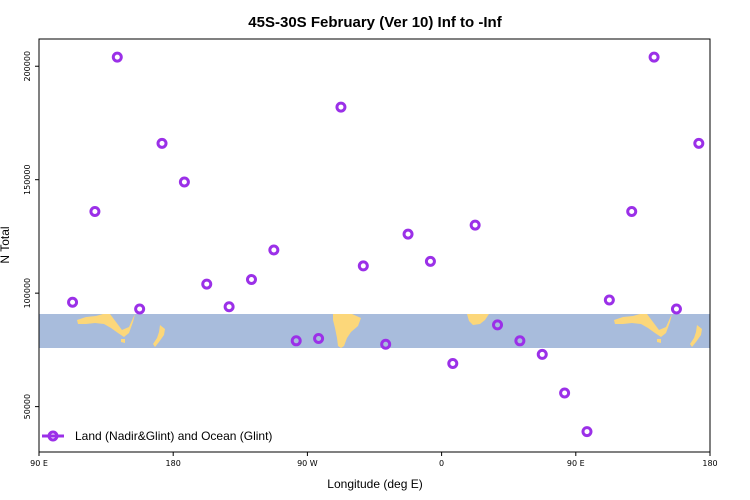 Image resolution: width=750 pixels, height=500 pixels. I want to click on x-axis: 90 E 180 90 W 0 90 E 180, so click(374, 460).